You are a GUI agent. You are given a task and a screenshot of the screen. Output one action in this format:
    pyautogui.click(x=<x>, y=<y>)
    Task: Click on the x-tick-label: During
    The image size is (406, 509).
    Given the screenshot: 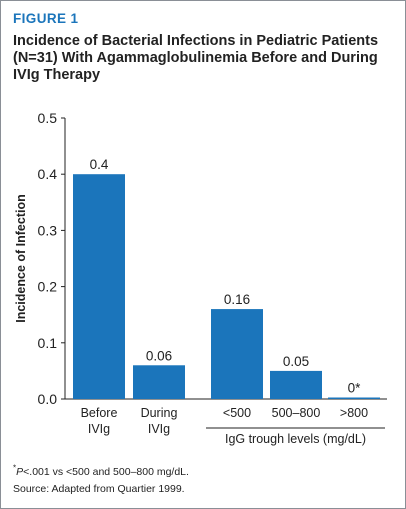 What is the action you would take?
    pyautogui.click(x=159, y=413)
    